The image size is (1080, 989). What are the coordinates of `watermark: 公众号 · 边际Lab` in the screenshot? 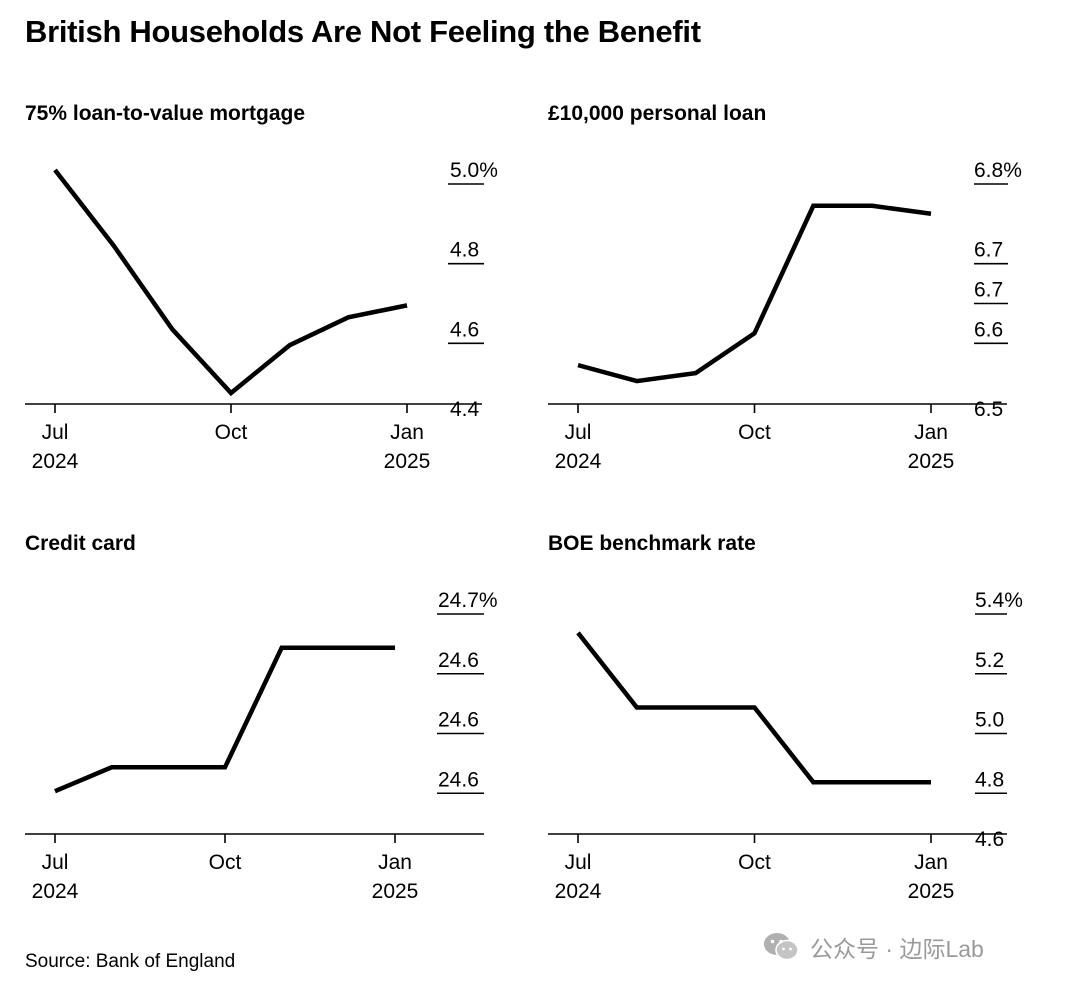 It's located at (873, 947).